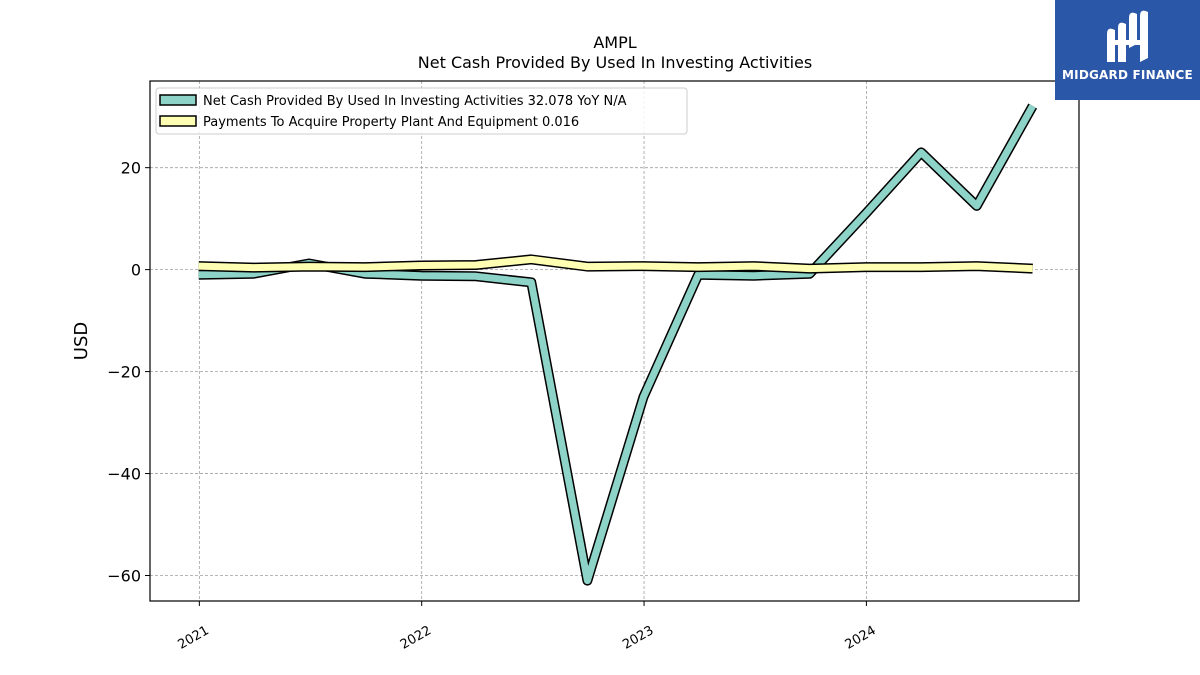 This screenshot has width=1200, height=675. Describe the element at coordinates (614, 42) in the screenshot. I see `chart-title: AMPL` at that location.